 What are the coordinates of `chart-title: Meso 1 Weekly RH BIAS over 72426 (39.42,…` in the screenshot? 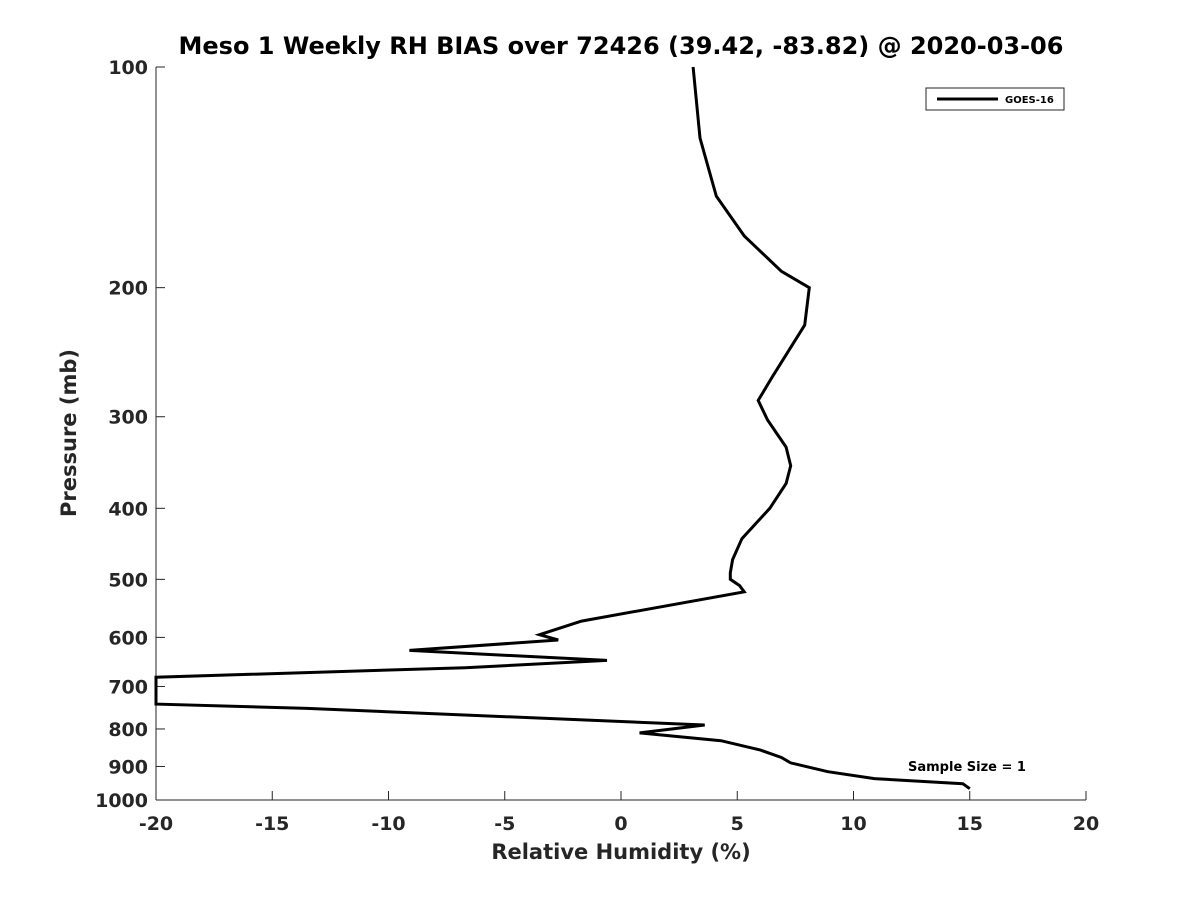 It's located at (621, 46).